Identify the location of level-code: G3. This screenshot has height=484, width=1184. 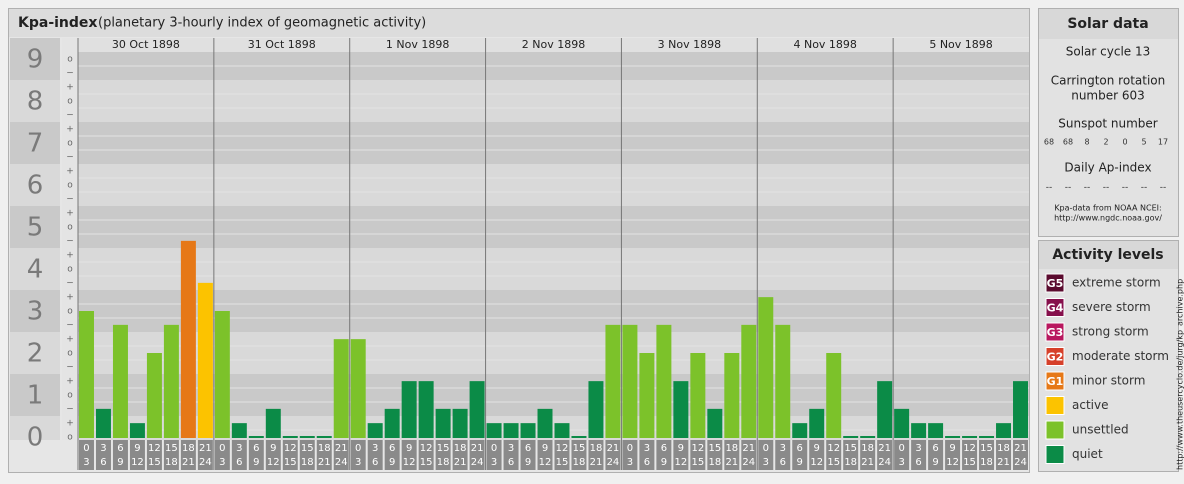
(1055, 332).